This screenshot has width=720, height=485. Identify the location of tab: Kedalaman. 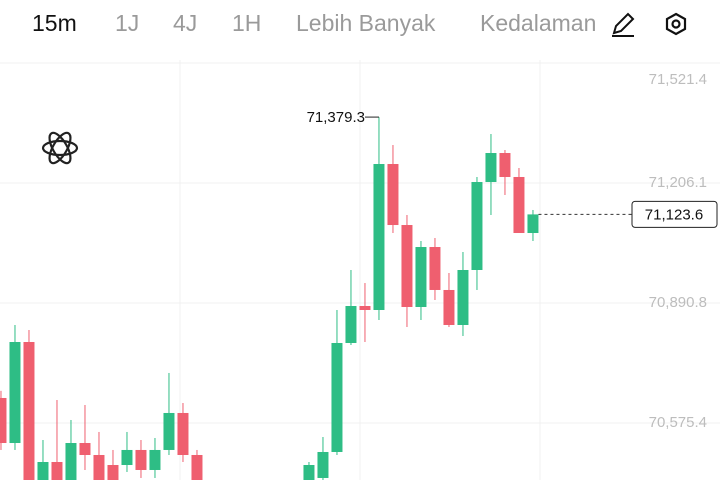
(538, 23).